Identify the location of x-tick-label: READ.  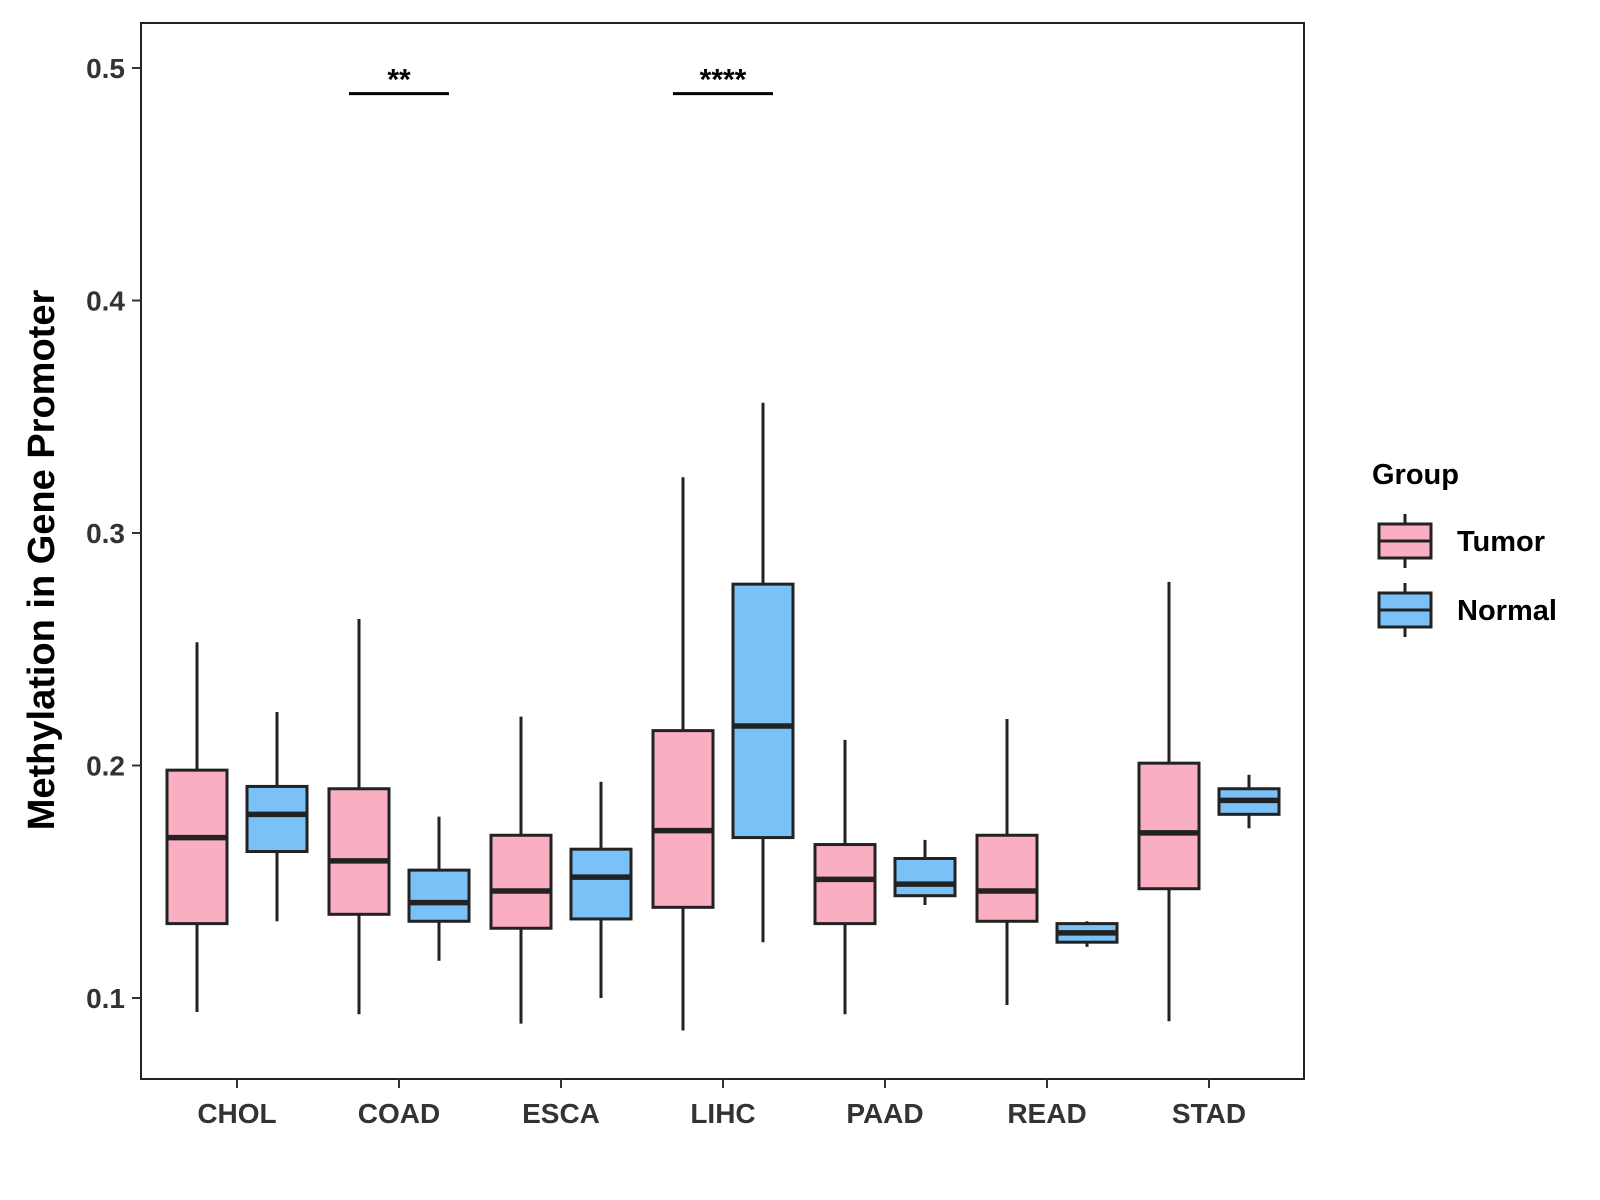
(1046, 1113).